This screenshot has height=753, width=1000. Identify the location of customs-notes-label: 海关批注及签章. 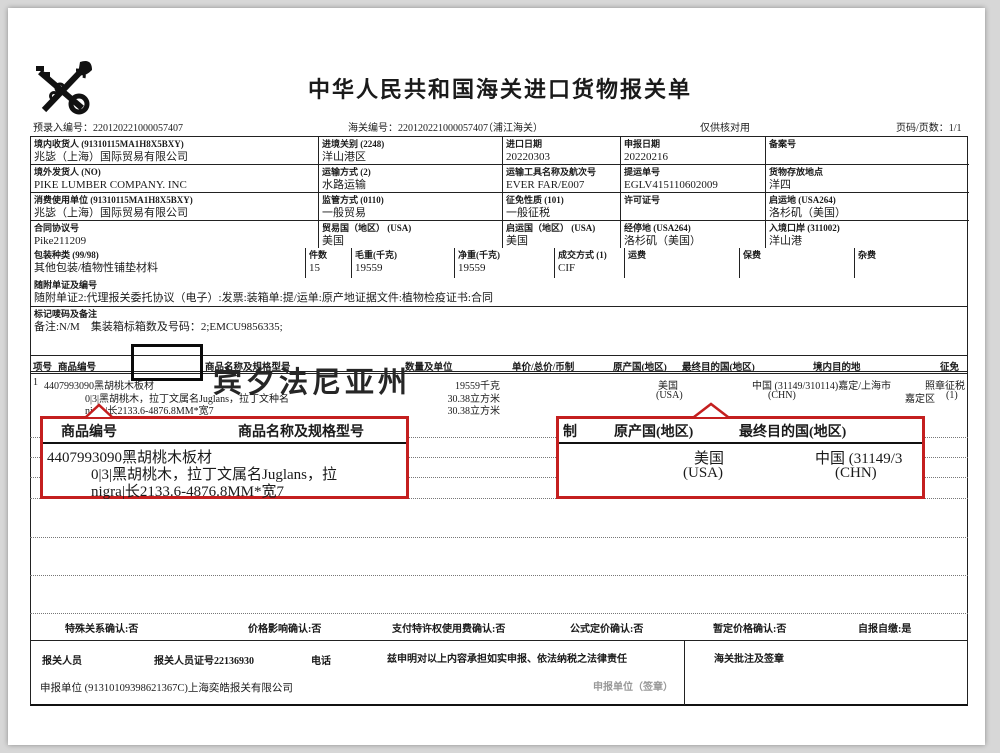
(749, 659).